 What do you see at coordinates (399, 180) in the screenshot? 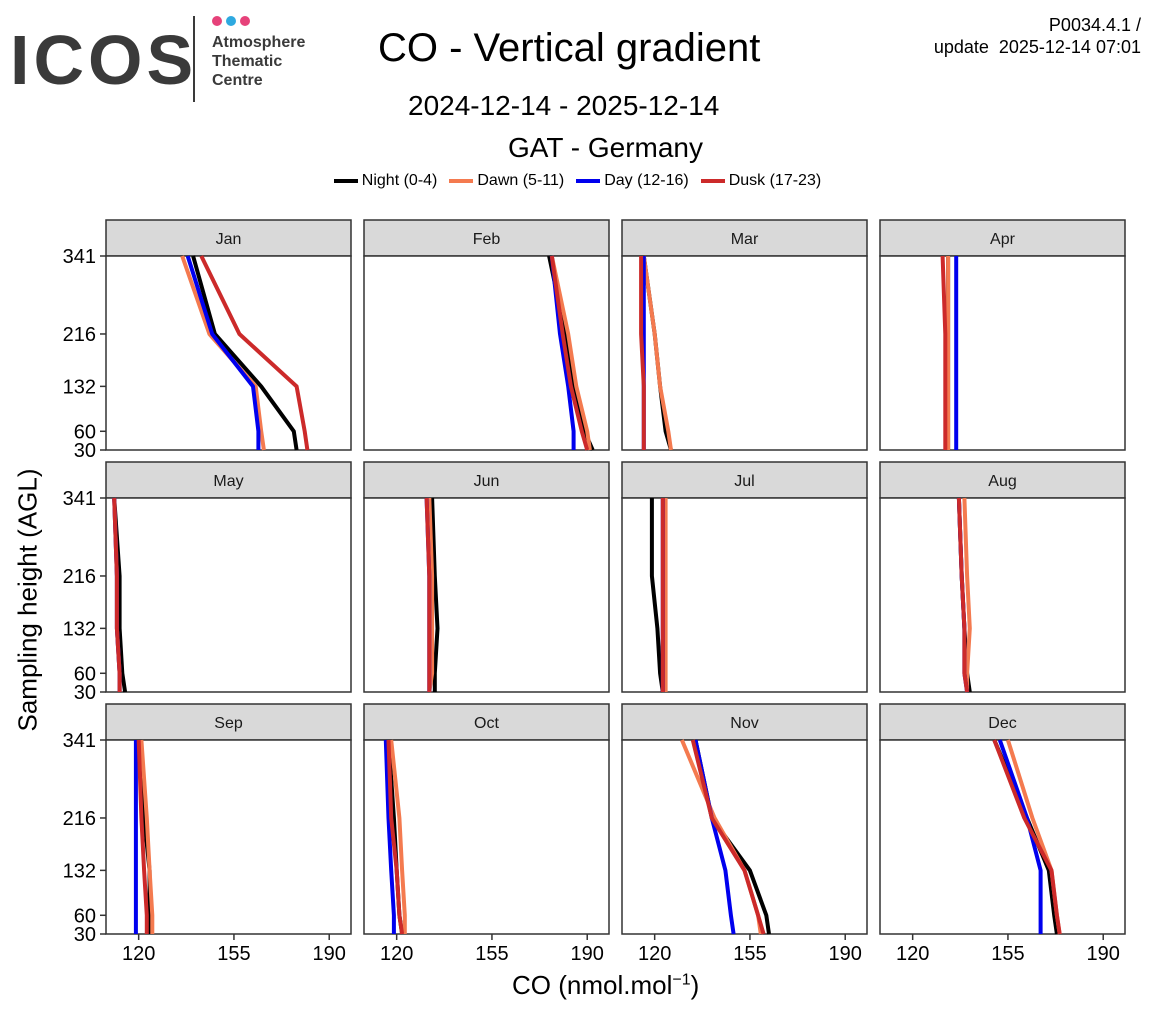
I see `legend-label-night: Night (0-4)` at bounding box center [399, 180].